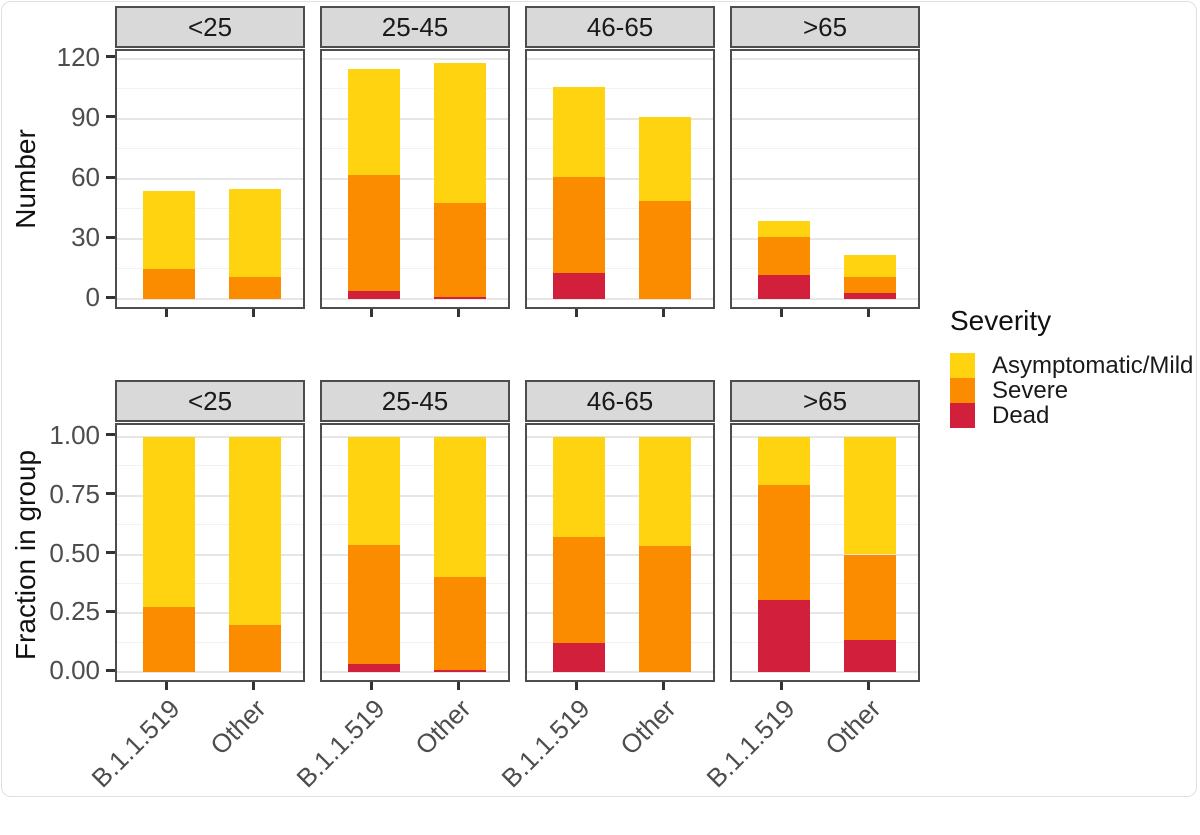  What do you see at coordinates (74, 611) in the screenshot?
I see `y-tick-label: 0.25` at bounding box center [74, 611].